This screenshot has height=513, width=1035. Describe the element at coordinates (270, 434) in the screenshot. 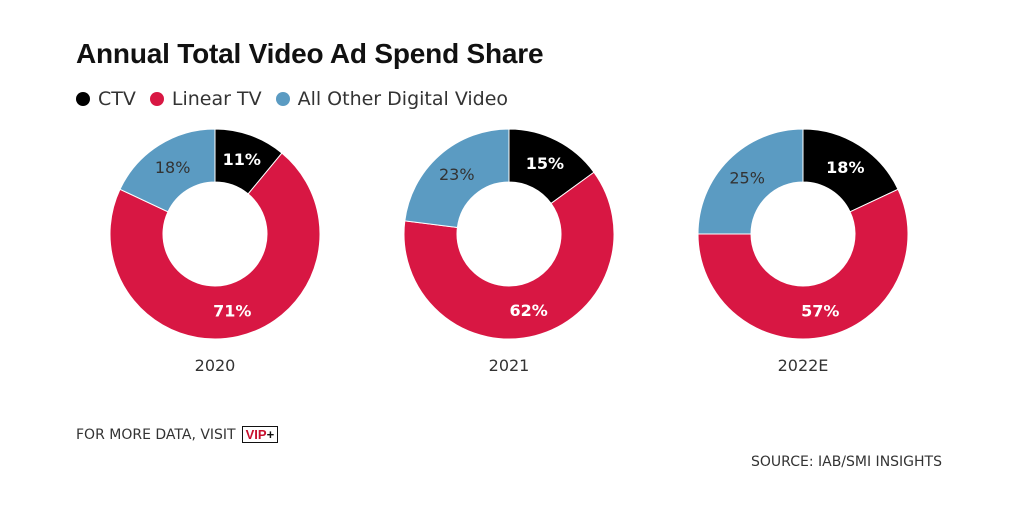

I see `vip-logo-plus: +` at that location.